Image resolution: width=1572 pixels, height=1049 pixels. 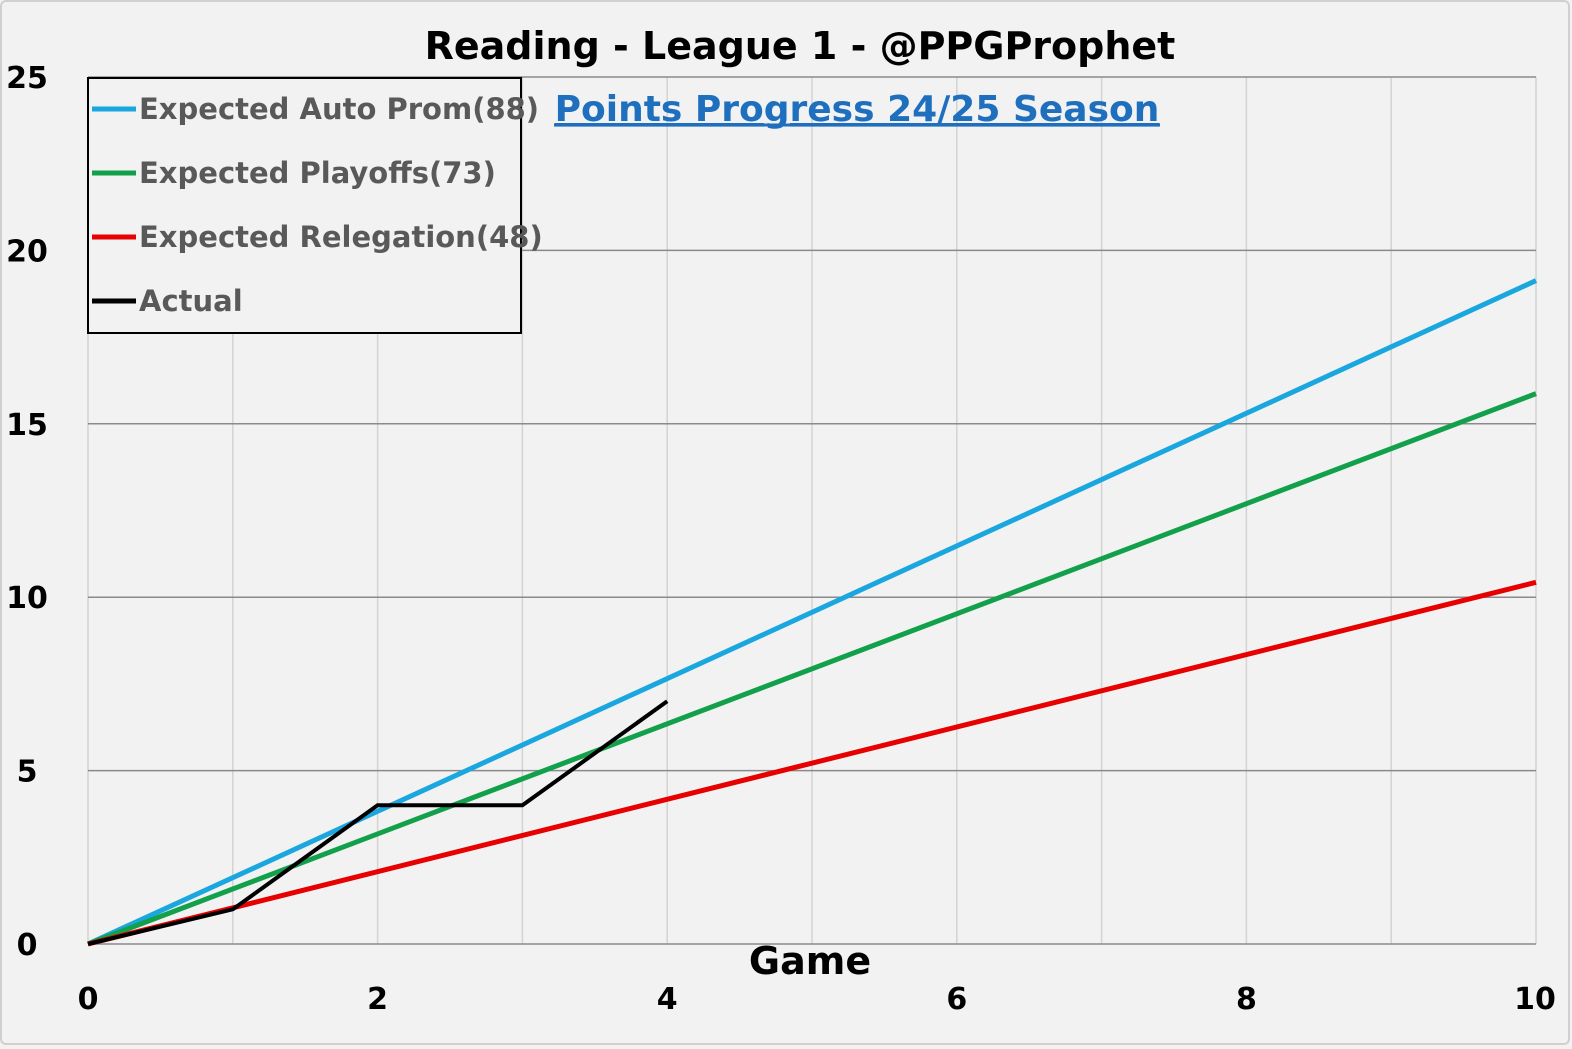 What do you see at coordinates (377, 999) in the screenshot?
I see `x-tick-label: 2` at bounding box center [377, 999].